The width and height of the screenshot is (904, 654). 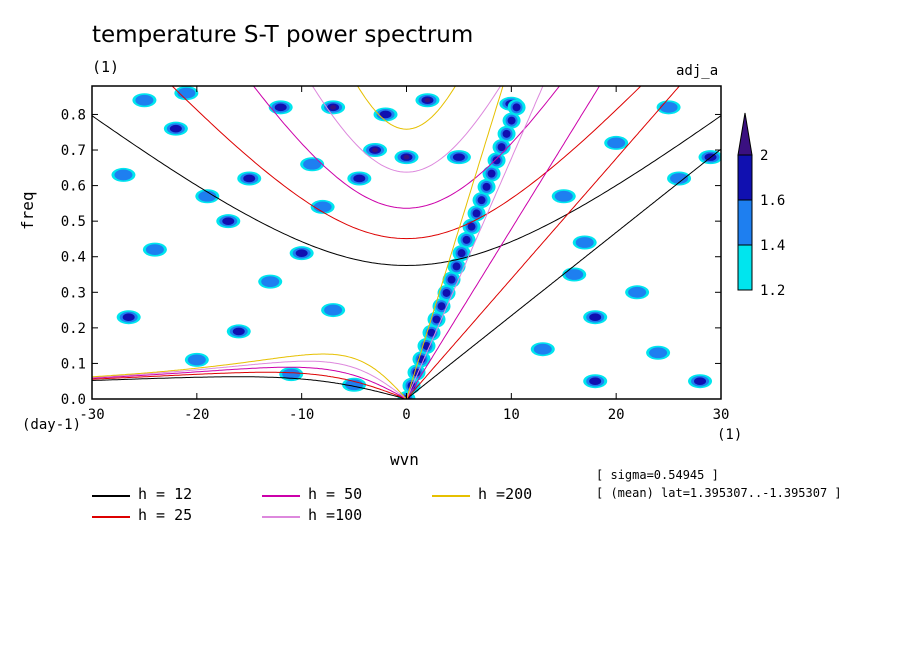 I want to click on title-unit: (1), so click(x=106, y=67).